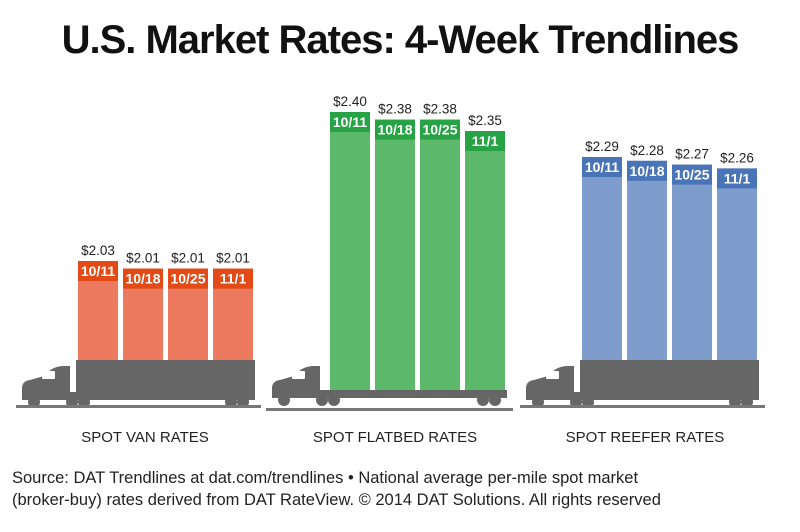 The height and width of the screenshot is (532, 800). I want to click on bar-value-label: $2.03, so click(98, 250).